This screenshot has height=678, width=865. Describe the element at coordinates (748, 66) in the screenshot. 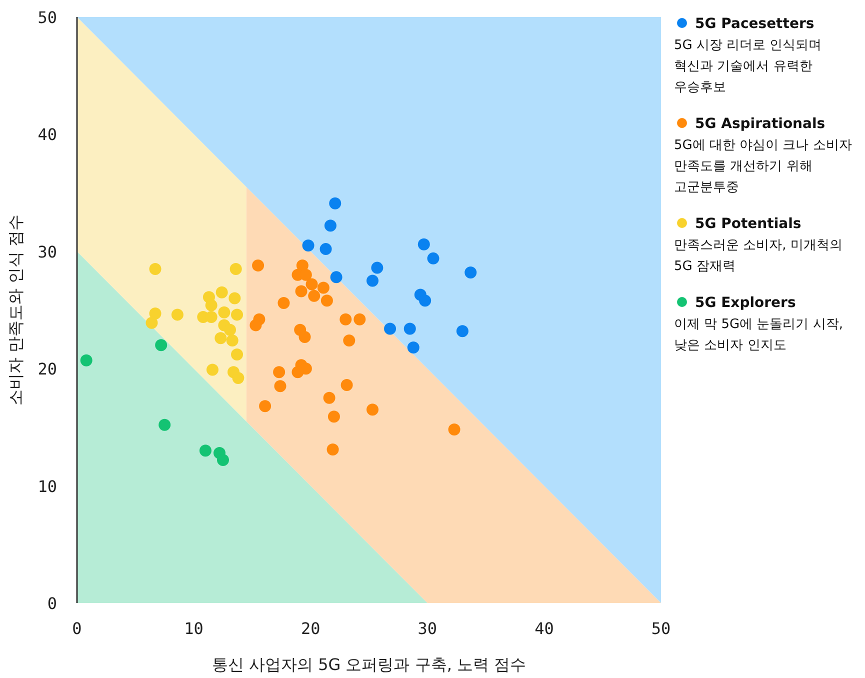

I see `text: 5G 시장 리더로 인식되며 혁신과 기술에서 유력한 우승후보` at that location.